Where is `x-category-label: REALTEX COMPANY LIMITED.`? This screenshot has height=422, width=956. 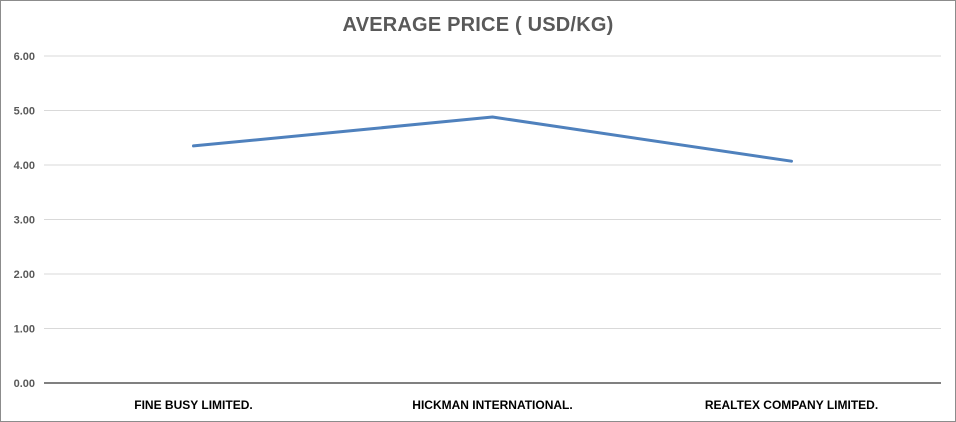
x-category-label: REALTEX COMPANY LIMITED. is located at coordinates (791, 405).